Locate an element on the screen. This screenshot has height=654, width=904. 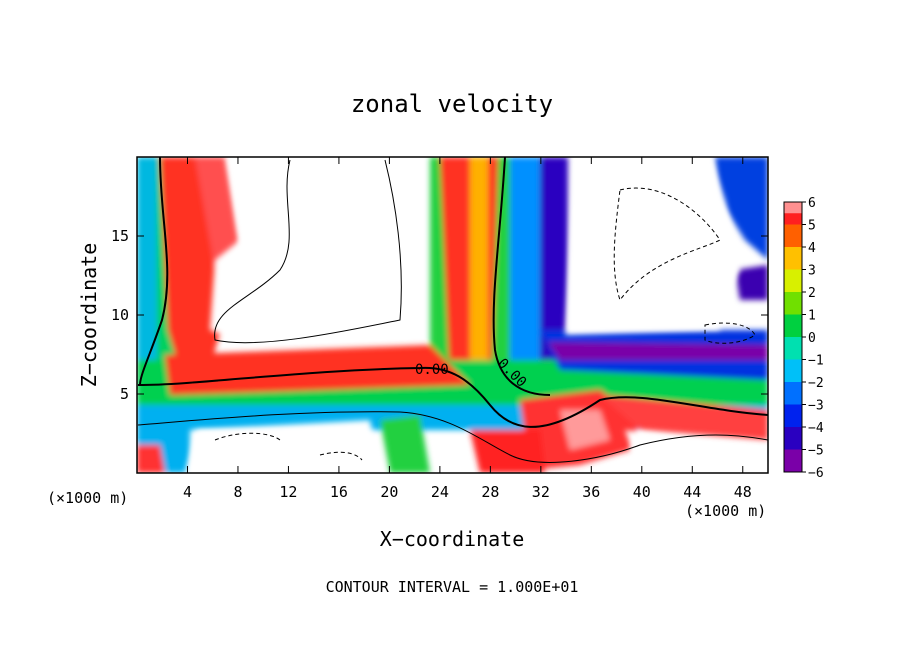
colorbar-label: −5 is located at coordinates (816, 451).